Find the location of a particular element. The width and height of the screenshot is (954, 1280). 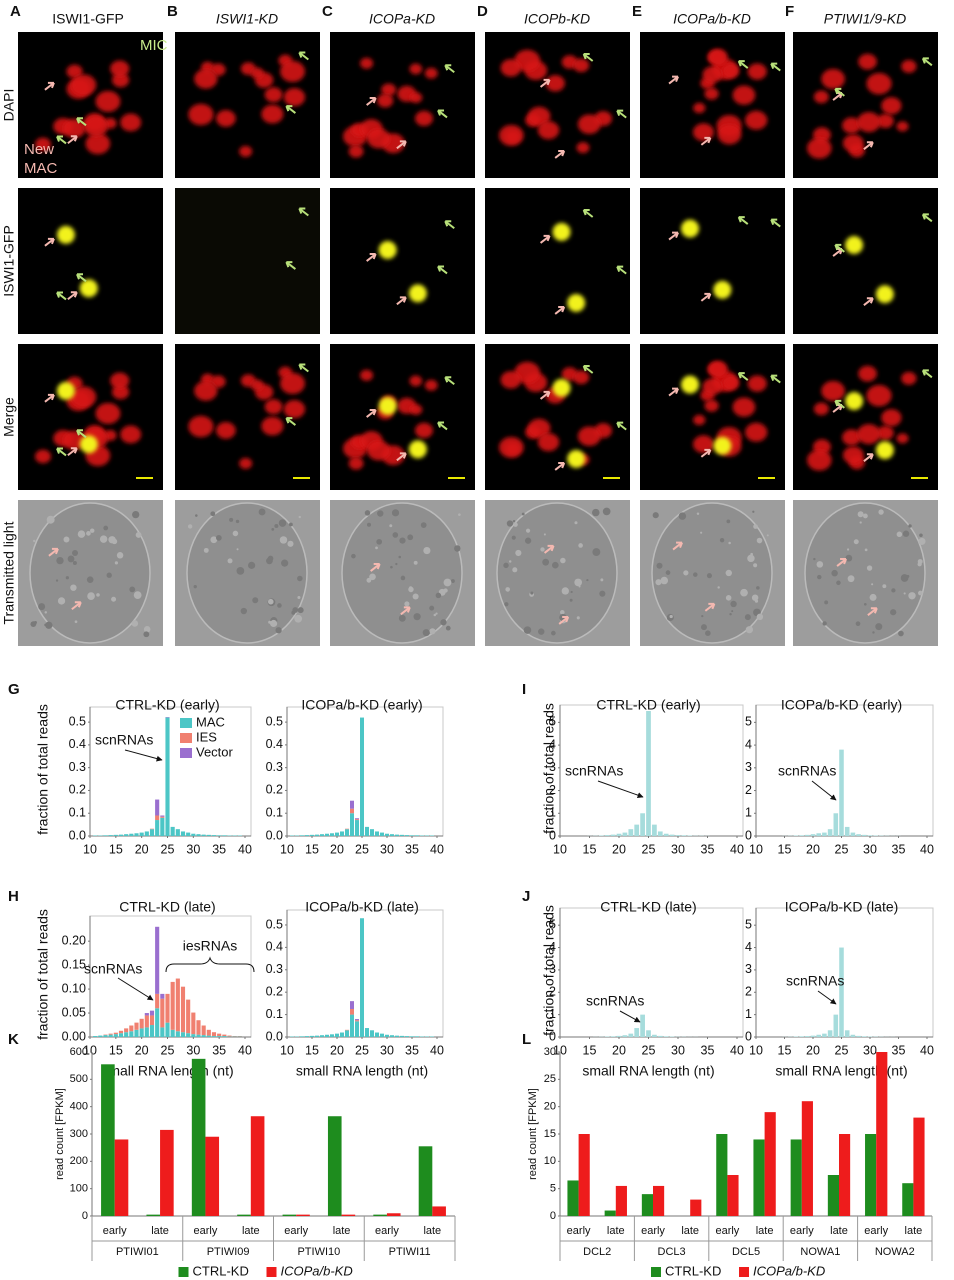

y-tick-label: 20 is located at coordinates (550, 1107).